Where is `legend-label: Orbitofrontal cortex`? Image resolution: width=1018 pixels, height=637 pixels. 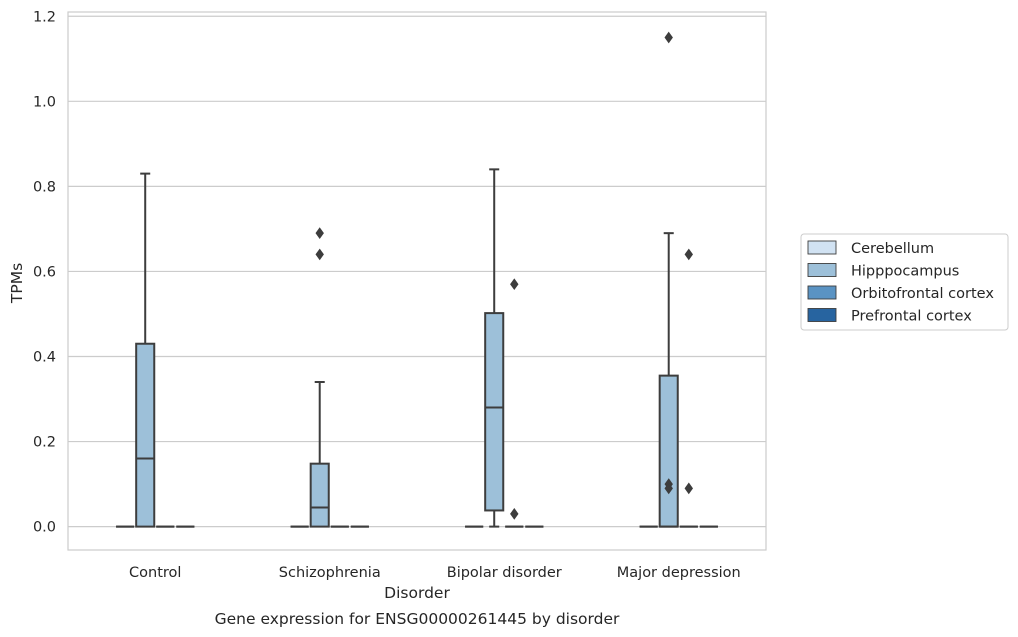 legend-label: Orbitofrontal cortex is located at coordinates (922, 294).